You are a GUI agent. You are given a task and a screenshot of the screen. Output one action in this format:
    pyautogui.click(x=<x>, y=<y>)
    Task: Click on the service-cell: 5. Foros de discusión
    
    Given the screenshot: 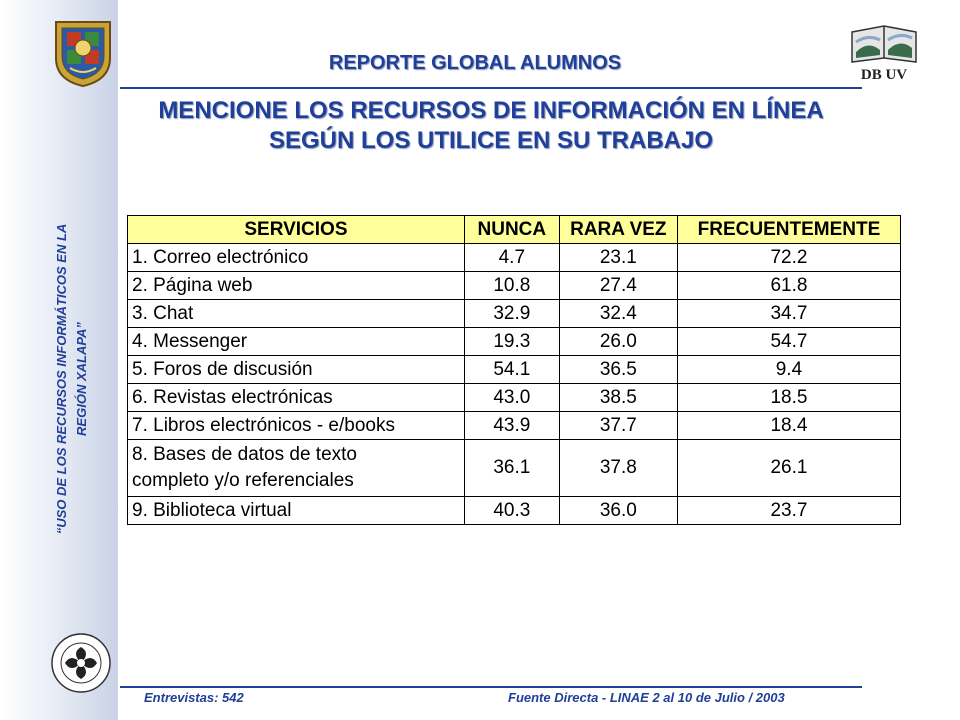 What is the action you would take?
    pyautogui.click(x=296, y=369)
    